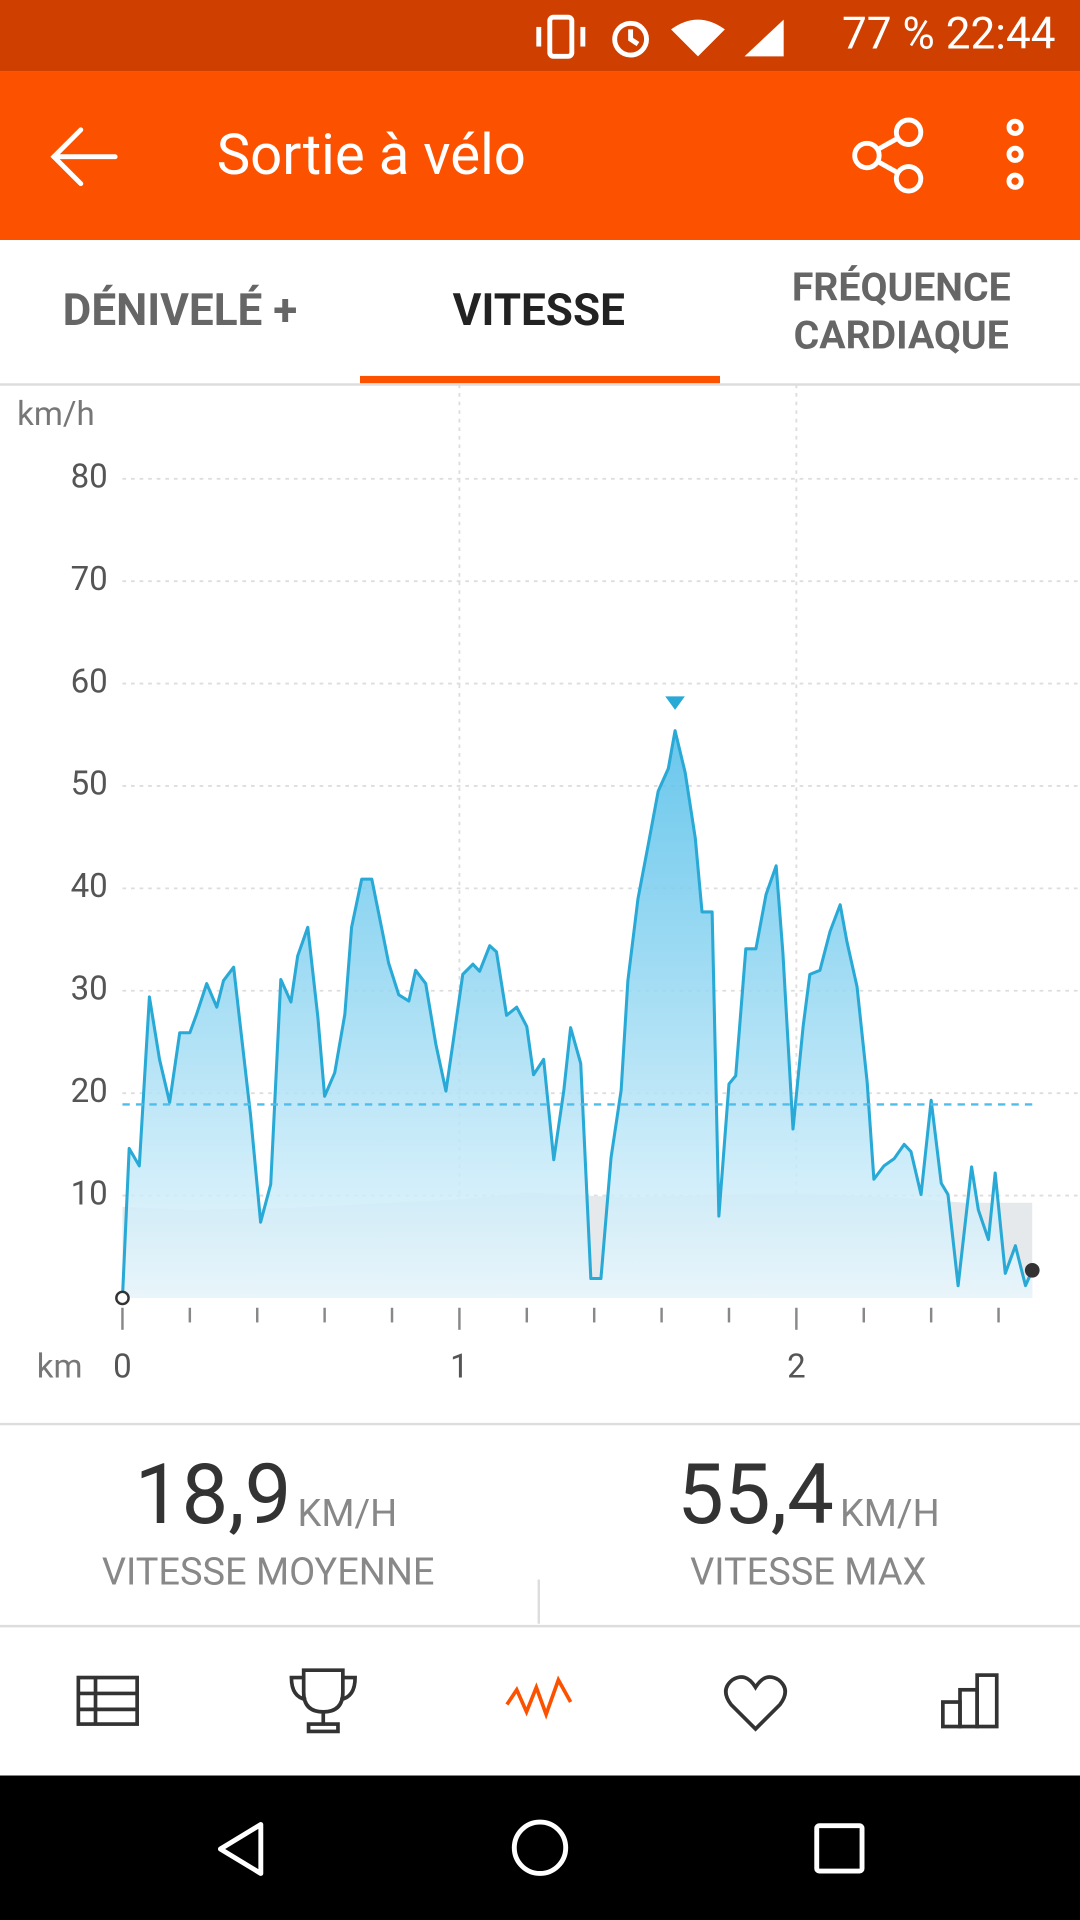  I want to click on nav-recent, so click(839, 1848).